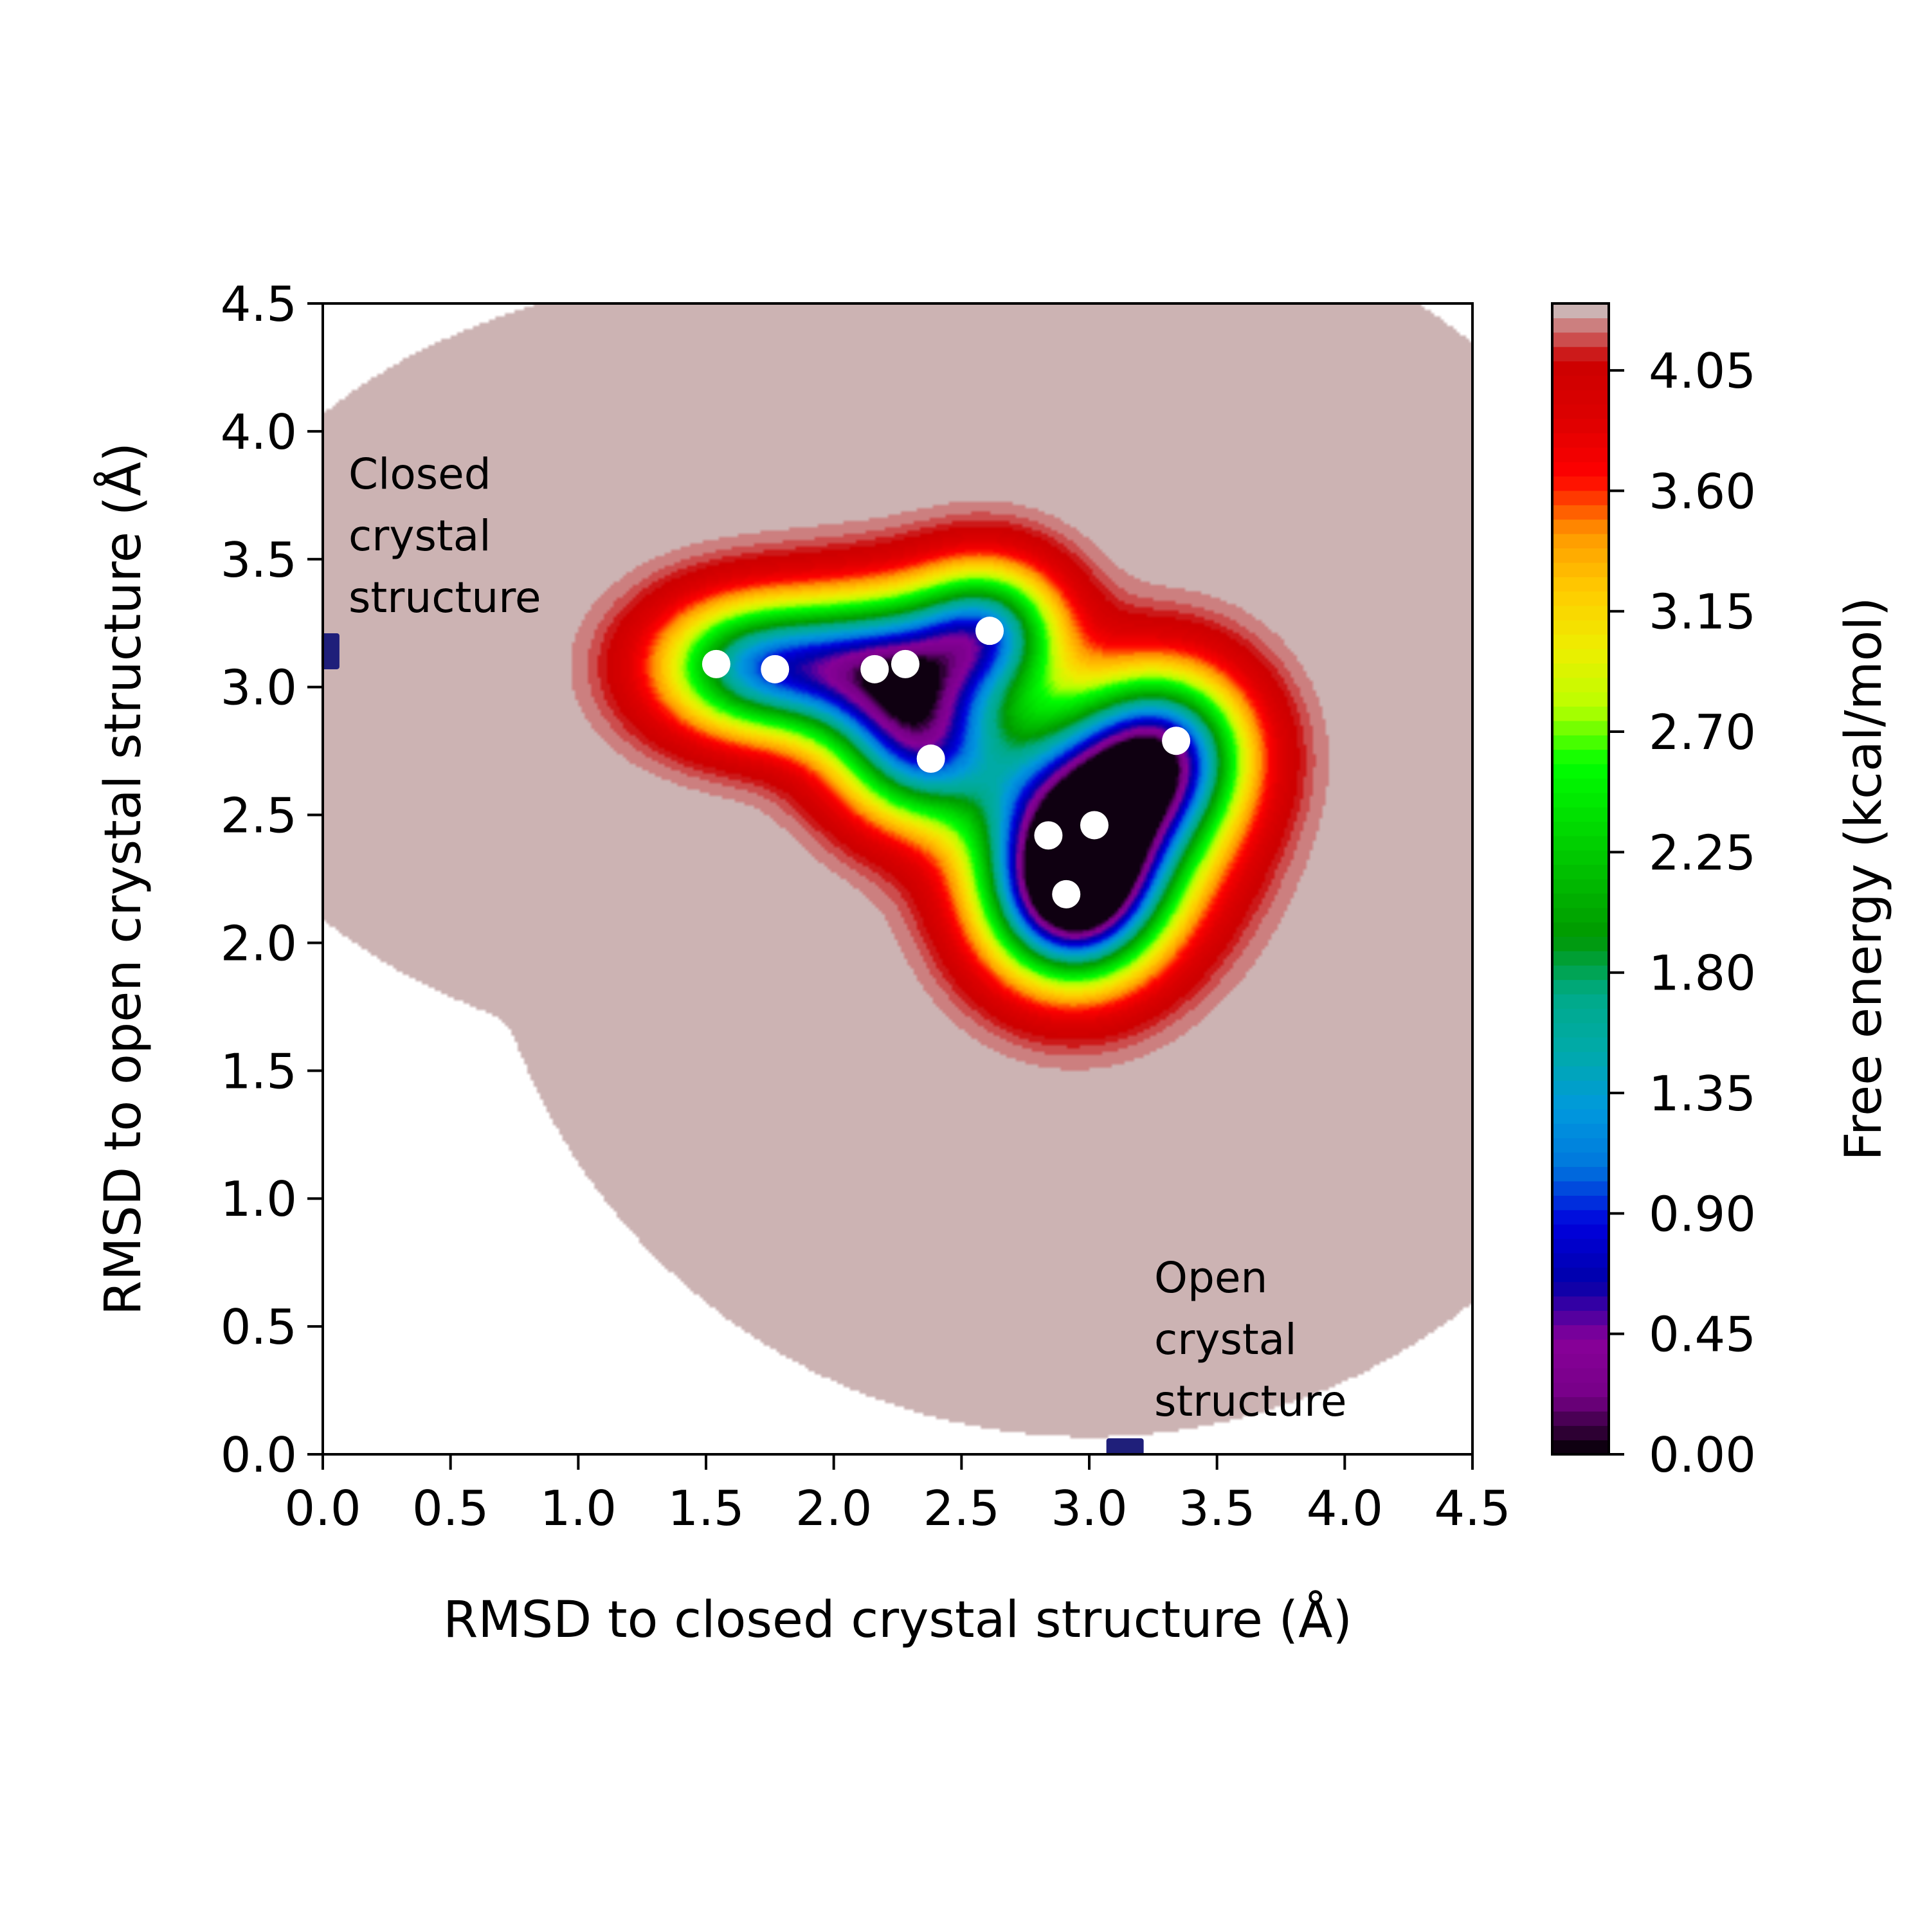 Image resolution: width=1929 pixels, height=1932 pixels. I want to click on colorbar, so click(1580, 879).